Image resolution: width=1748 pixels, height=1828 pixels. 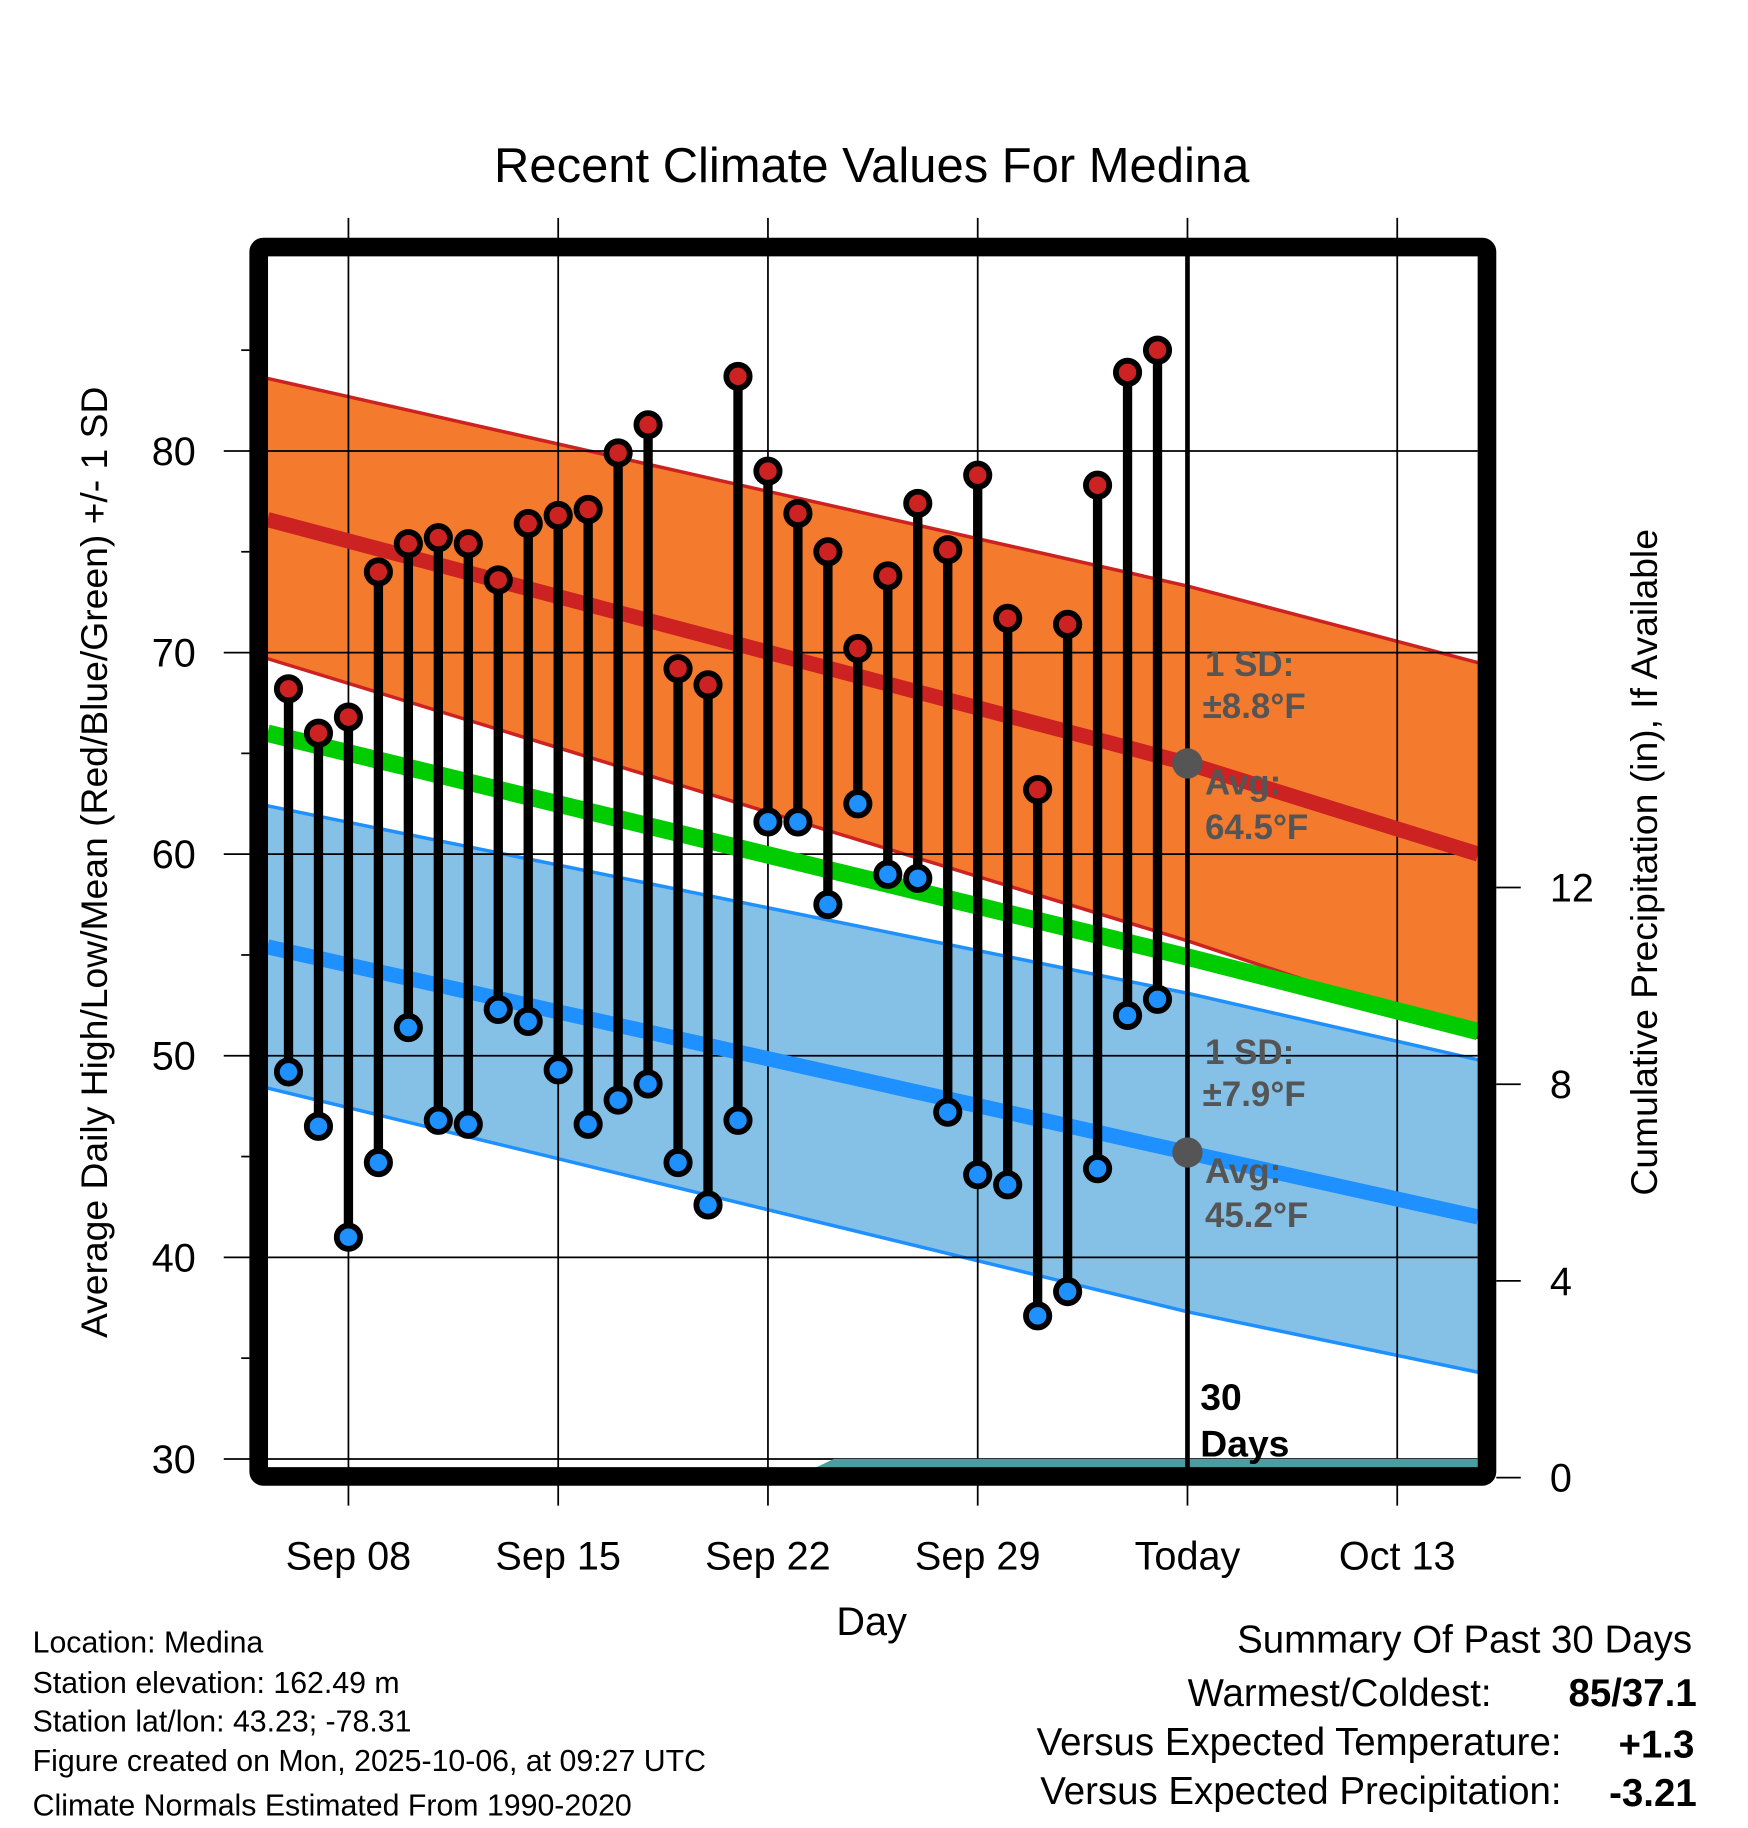 I want to click on info-location: Location: Medina, so click(x=148, y=1642).